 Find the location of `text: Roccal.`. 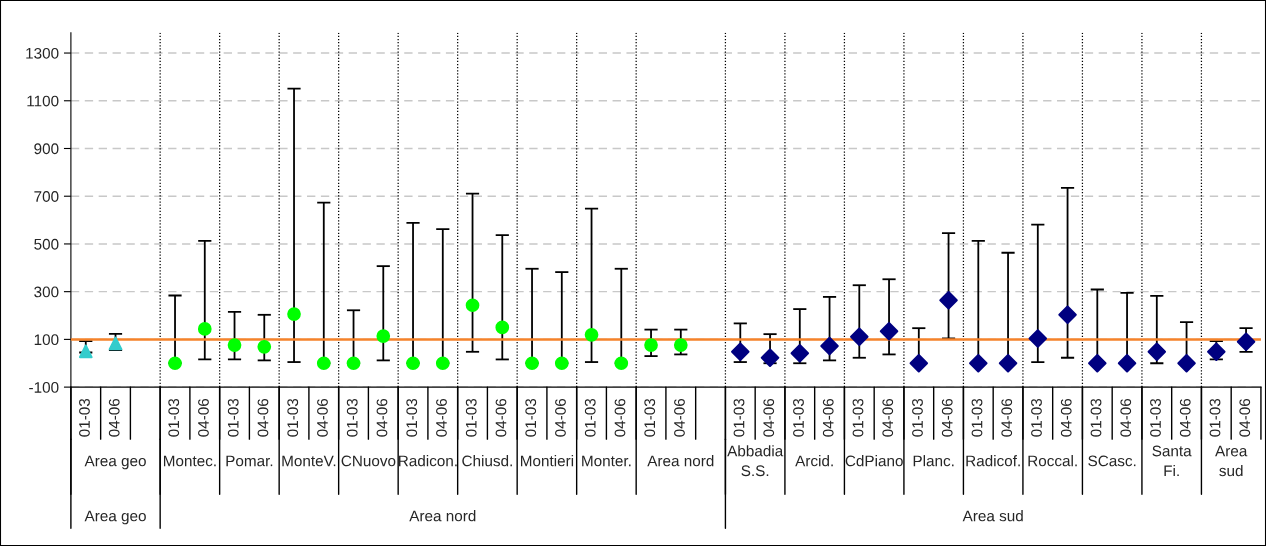

text: Roccal. is located at coordinates (1052, 461).